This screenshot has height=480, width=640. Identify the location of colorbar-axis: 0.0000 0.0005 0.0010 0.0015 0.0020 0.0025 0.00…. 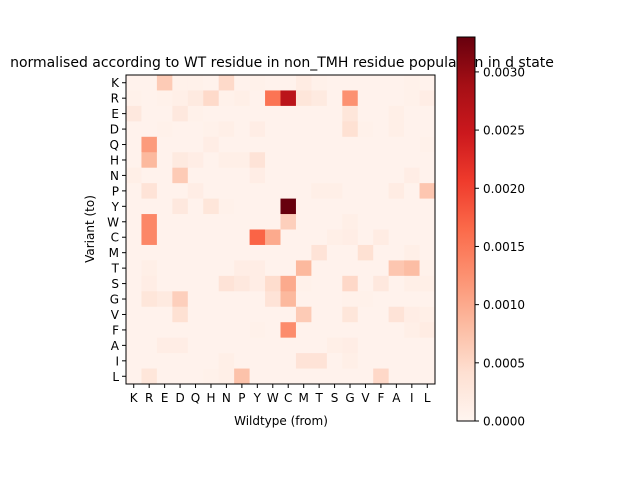
(500, 247).